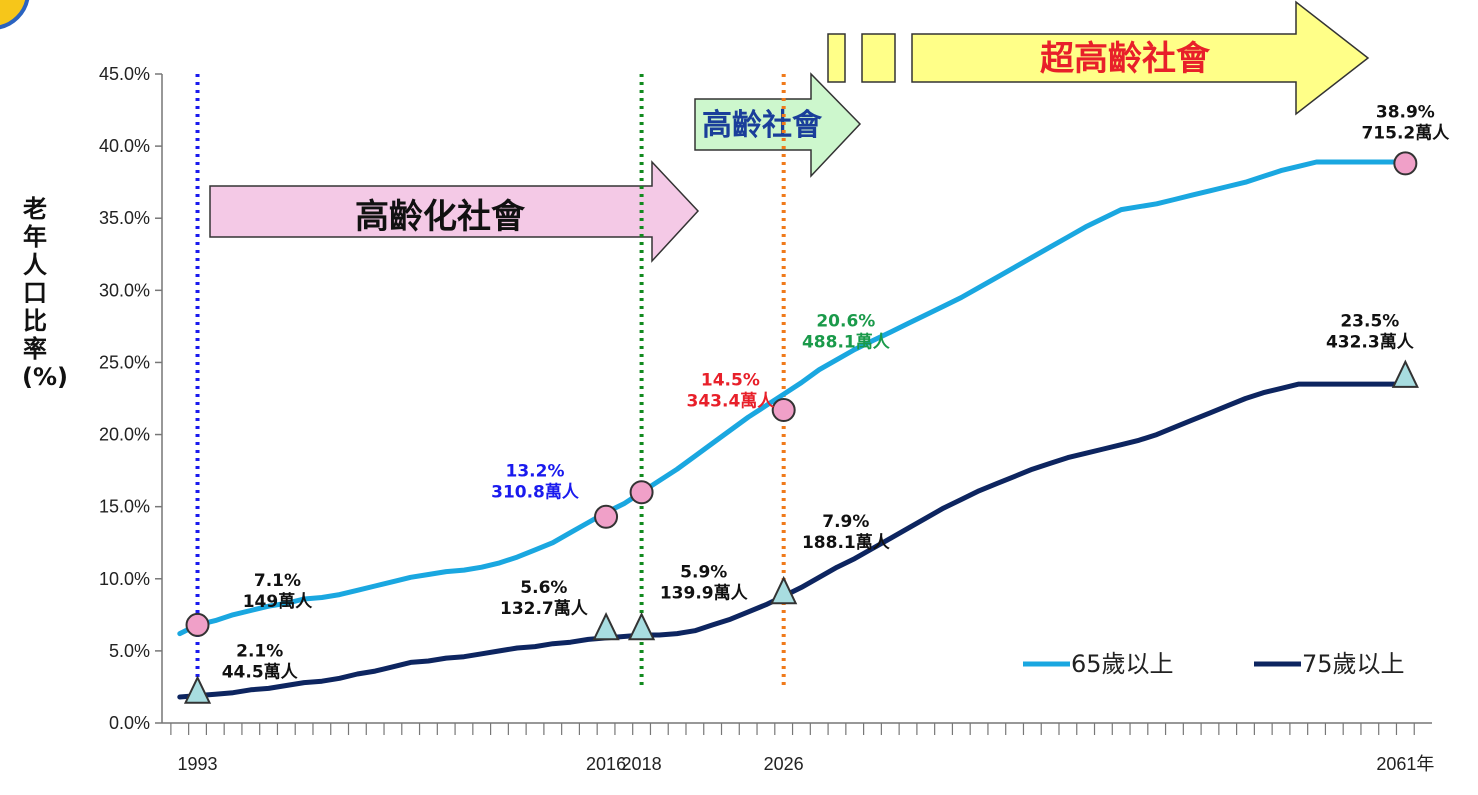  Describe the element at coordinates (440, 217) in the screenshot. I see `banner-label-aging: 高齡化社會` at that location.